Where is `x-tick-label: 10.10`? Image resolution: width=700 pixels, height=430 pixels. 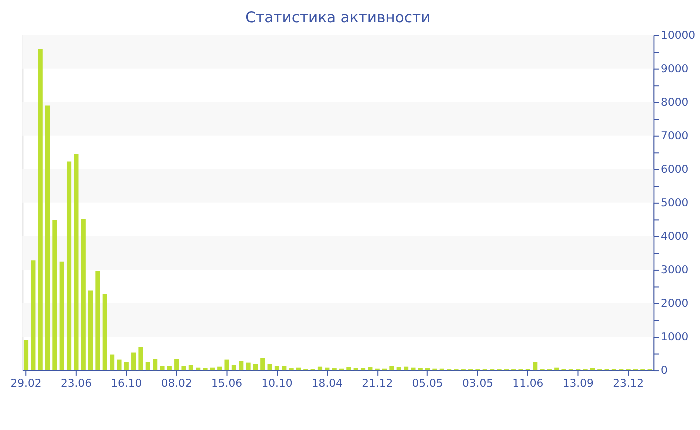
x-tick-label: 10.10 is located at coordinates (277, 383).